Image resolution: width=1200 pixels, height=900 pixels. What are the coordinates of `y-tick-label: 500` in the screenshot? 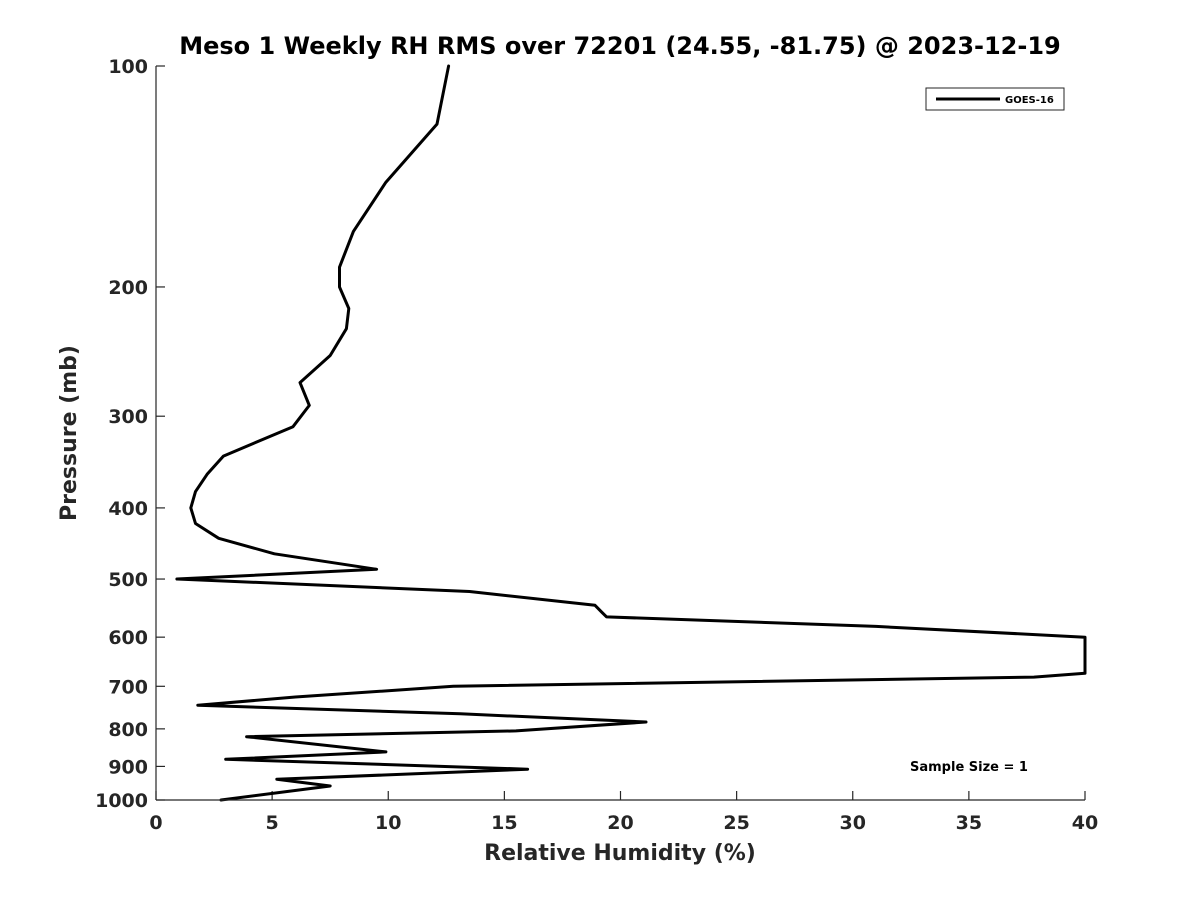 It's located at (128, 580).